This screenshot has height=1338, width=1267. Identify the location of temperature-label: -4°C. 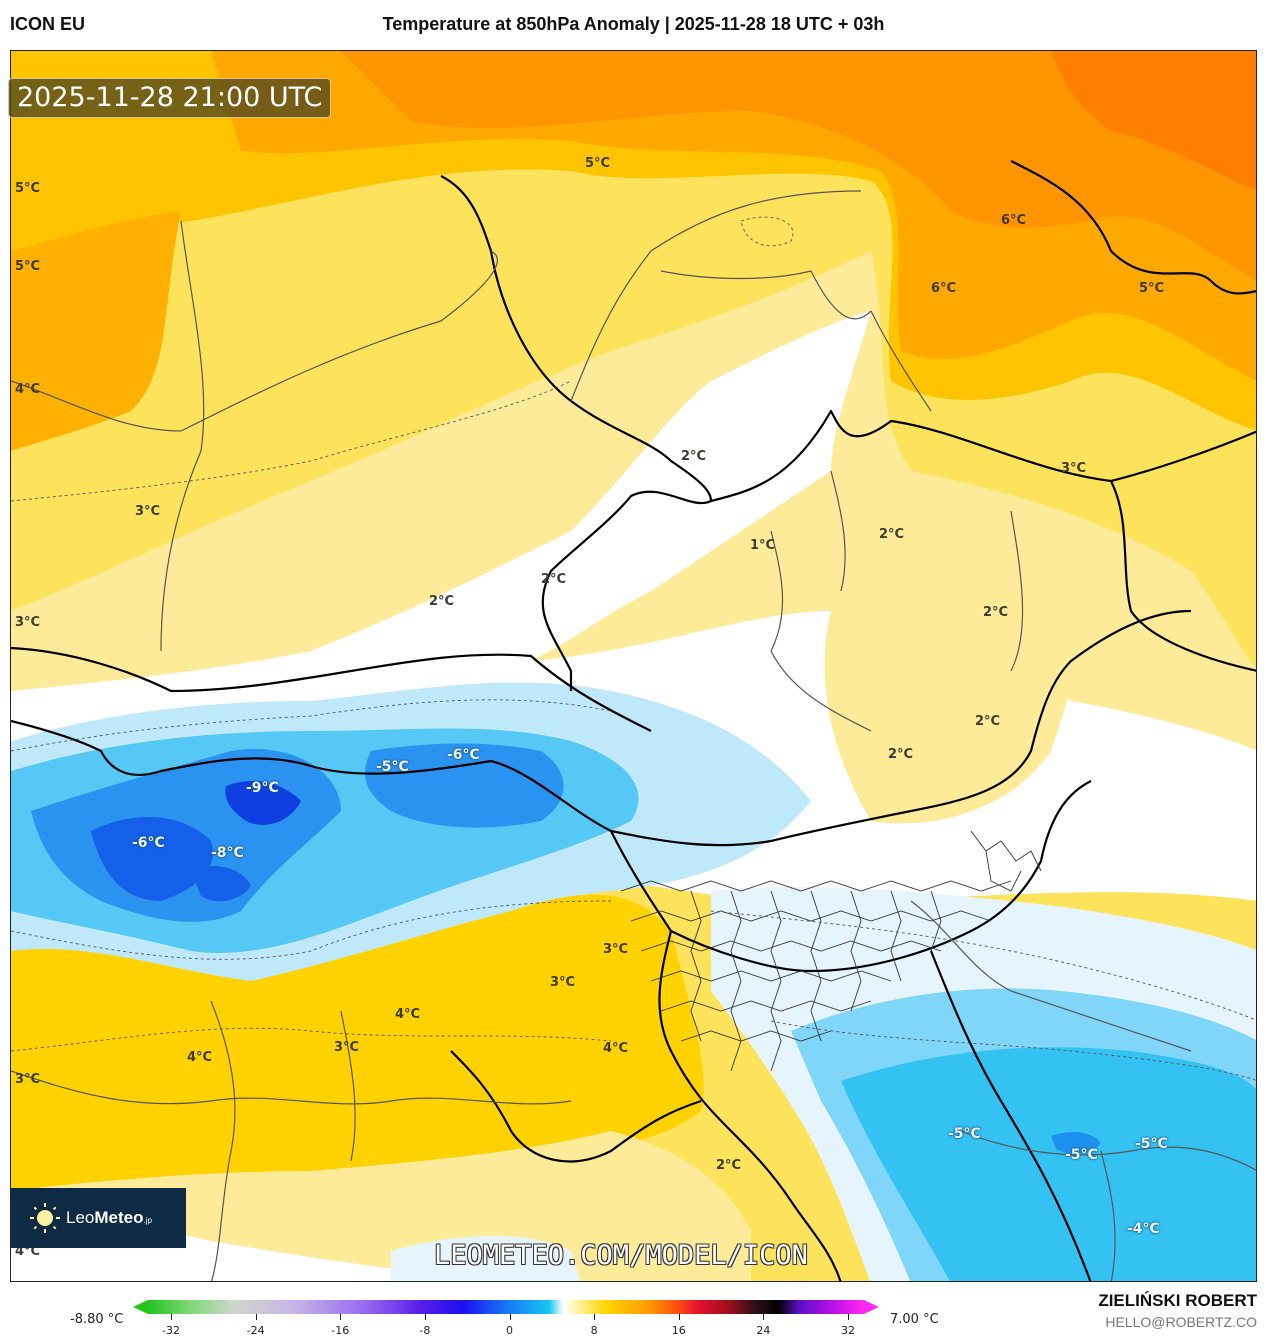
(1143, 1229).